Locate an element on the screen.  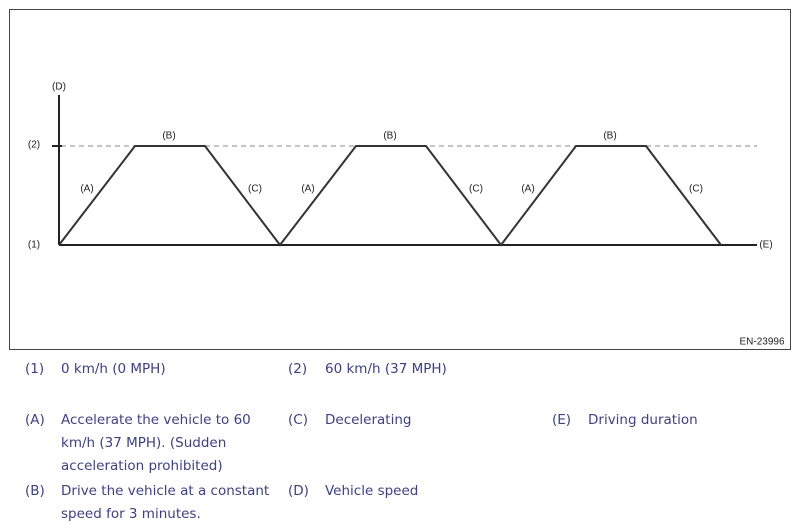
legend-text: 60 km/h (37 MPH) is located at coordinates (386, 369).